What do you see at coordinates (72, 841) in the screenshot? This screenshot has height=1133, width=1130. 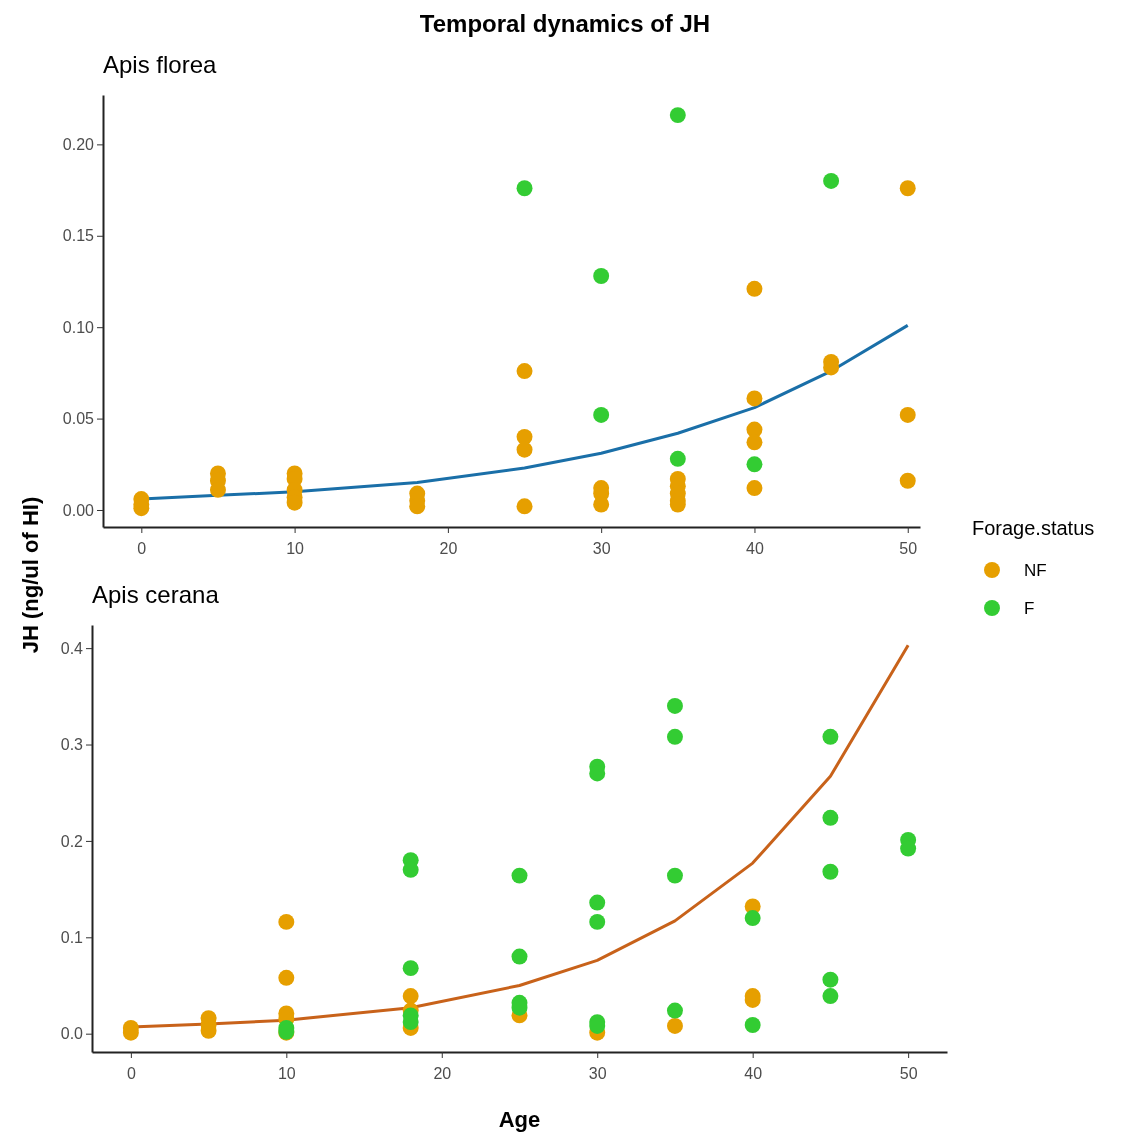 I see `y-tick-label: 0.2` at bounding box center [72, 841].